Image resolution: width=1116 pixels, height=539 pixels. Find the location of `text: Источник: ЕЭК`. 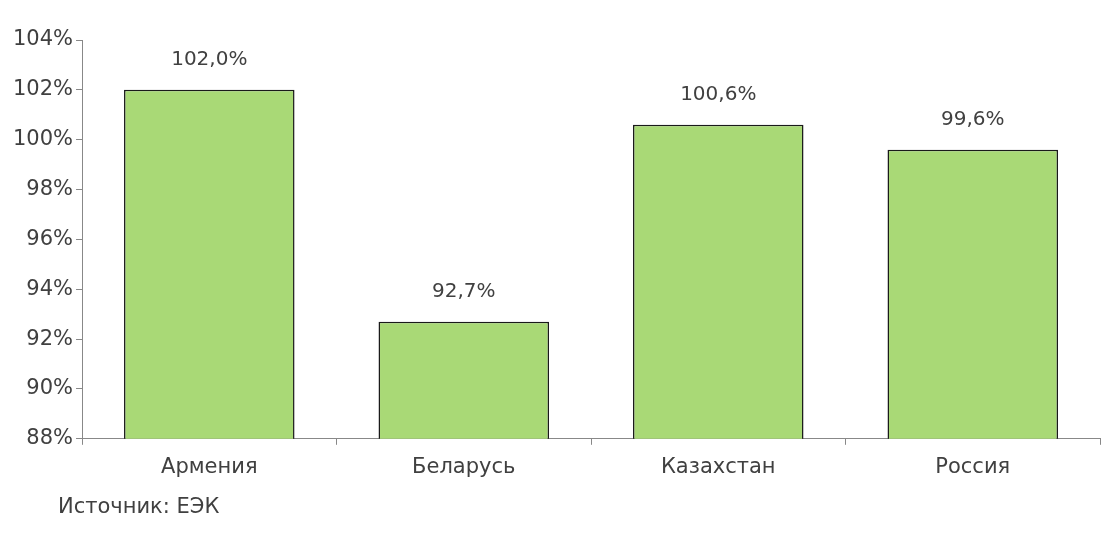

text: Источник: ЕЭК is located at coordinates (139, 506).